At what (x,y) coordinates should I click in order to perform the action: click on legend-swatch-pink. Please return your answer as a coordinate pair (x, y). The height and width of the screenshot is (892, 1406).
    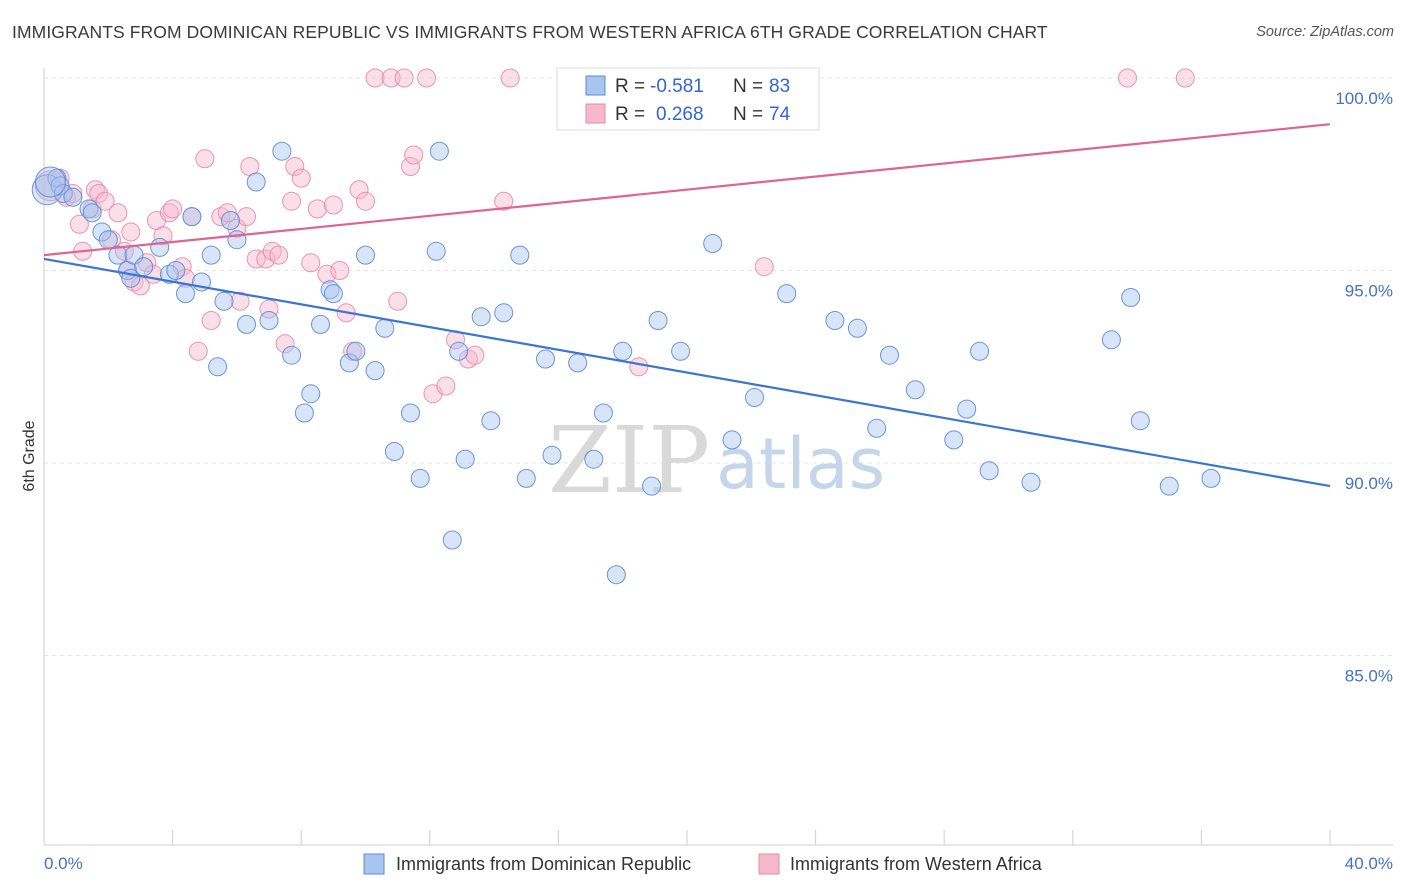
    Looking at the image, I should click on (595, 113).